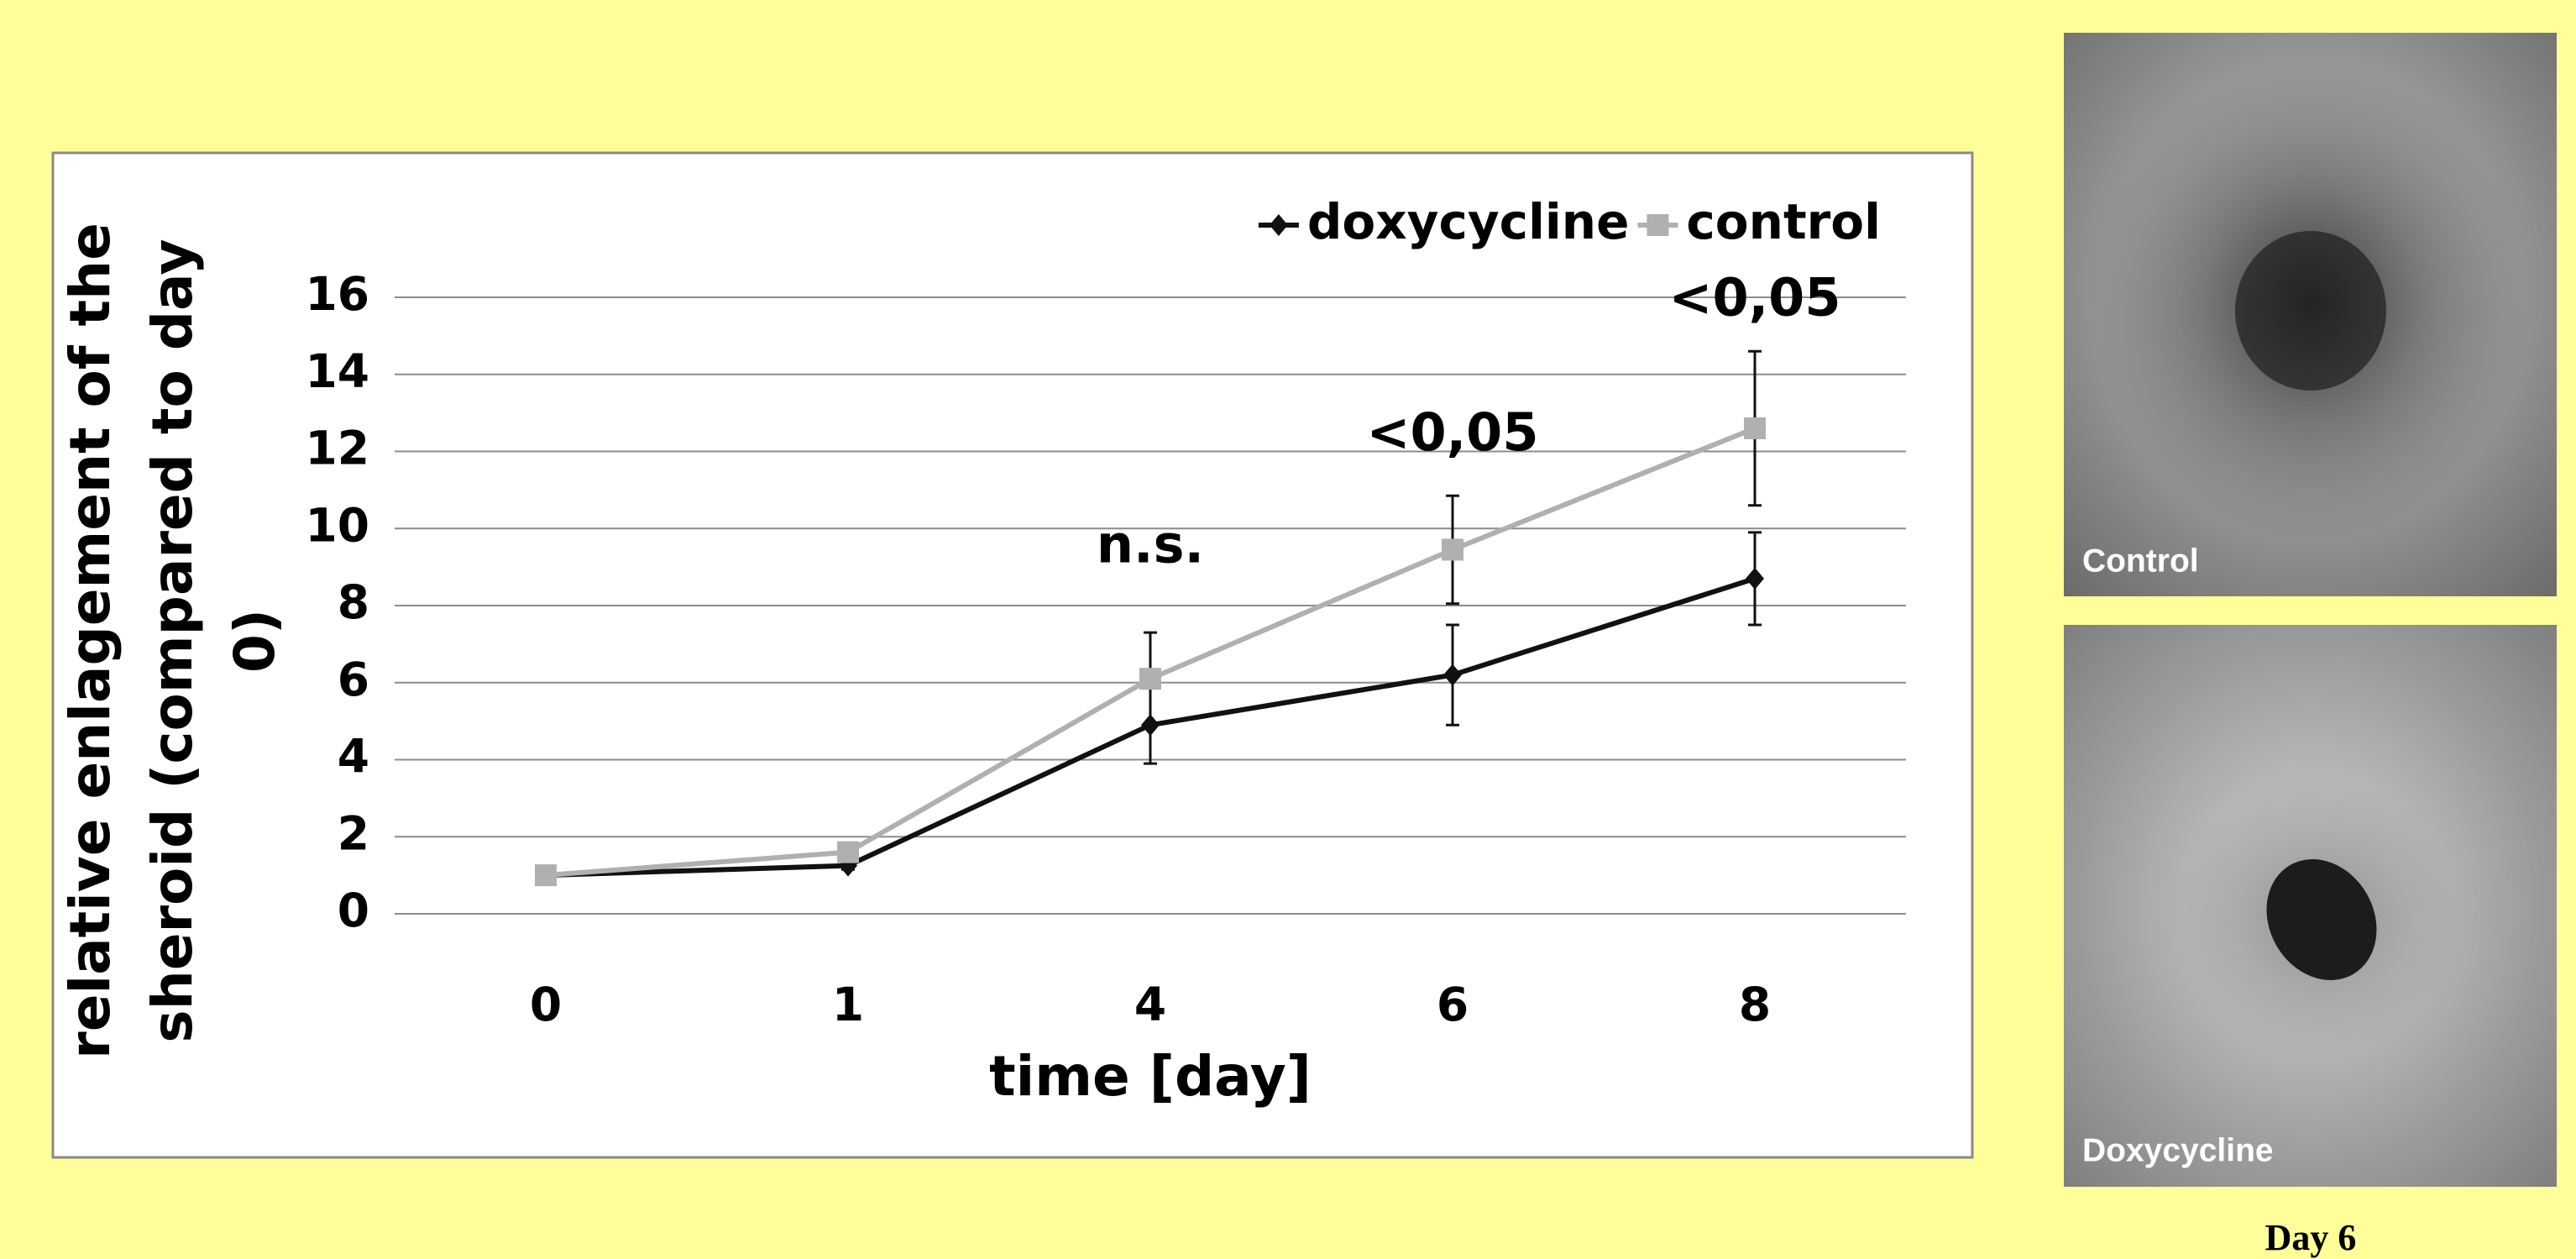 The width and height of the screenshot is (2576, 1259). What do you see at coordinates (354, 679) in the screenshot?
I see `y-tick-label: 6` at bounding box center [354, 679].